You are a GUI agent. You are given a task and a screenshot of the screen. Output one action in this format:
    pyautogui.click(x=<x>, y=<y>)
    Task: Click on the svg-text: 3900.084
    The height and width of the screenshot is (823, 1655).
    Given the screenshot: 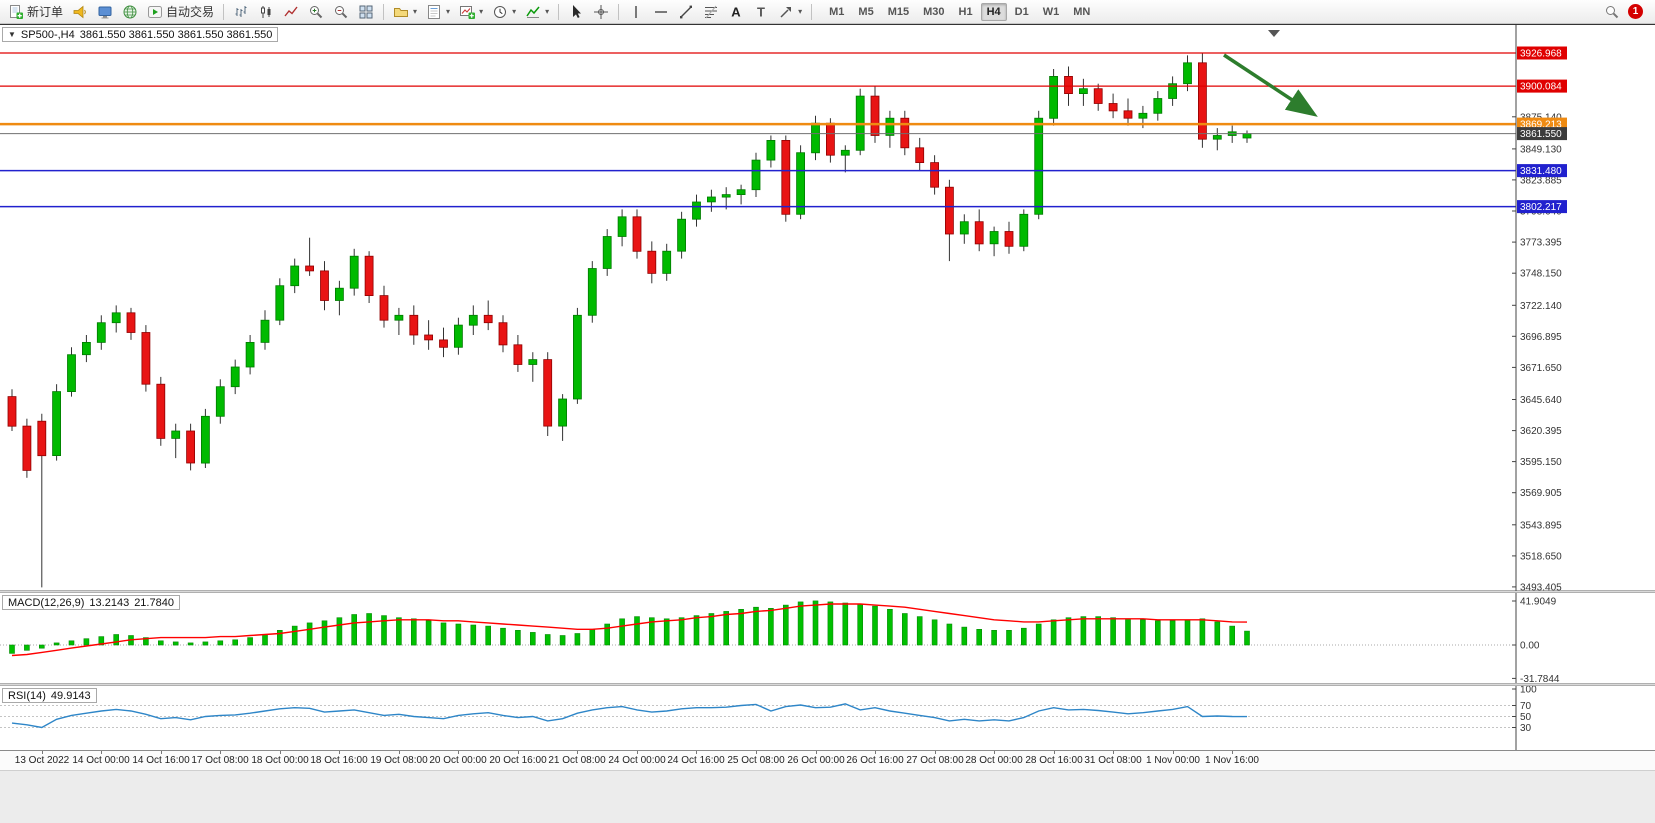 What is the action you would take?
    pyautogui.click(x=1541, y=87)
    